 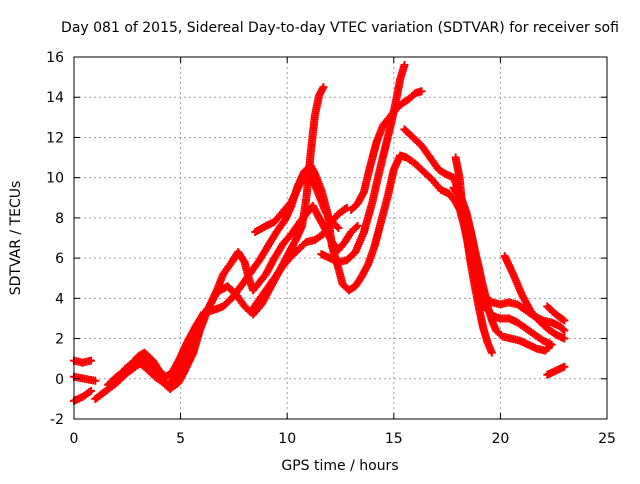 What do you see at coordinates (59, 299) in the screenshot?
I see `y-tick-label: 4` at bounding box center [59, 299].